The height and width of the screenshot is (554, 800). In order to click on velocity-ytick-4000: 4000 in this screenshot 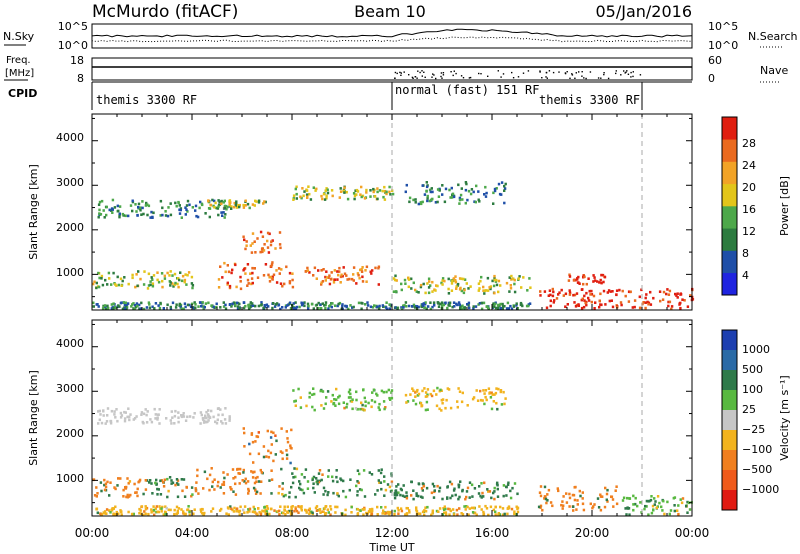, I will do `click(70, 343)`.